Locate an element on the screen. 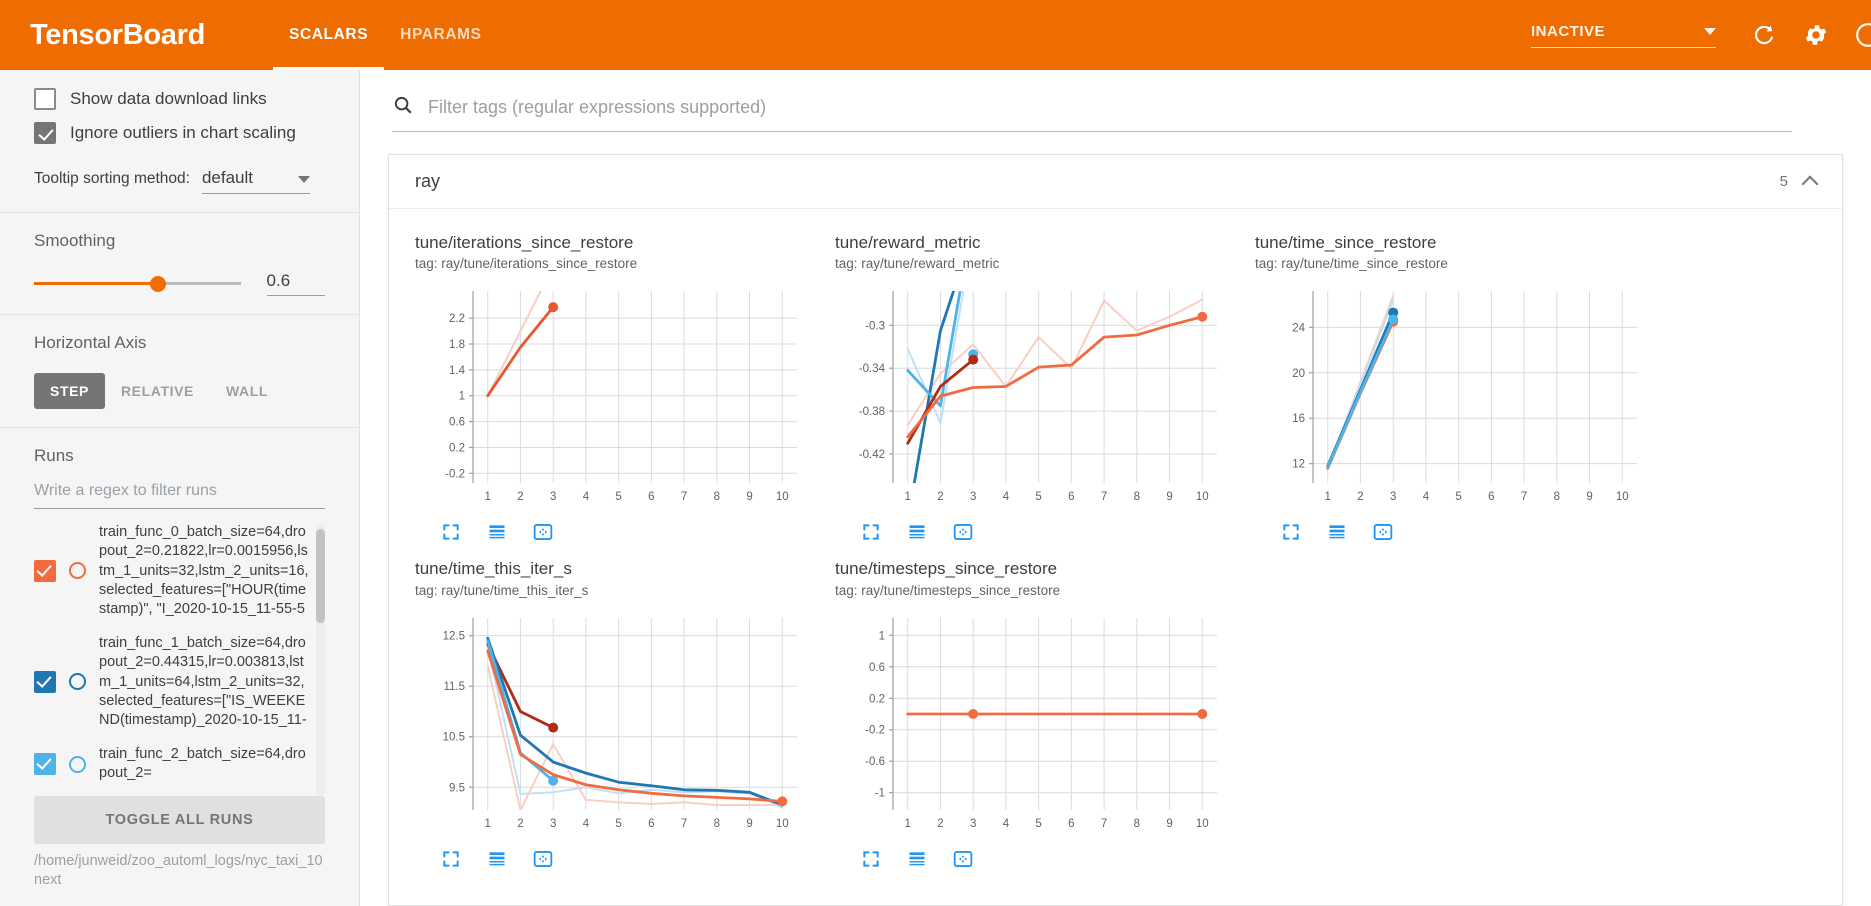 The height and width of the screenshot is (906, 1871). axis-option-relative: RELATIVE is located at coordinates (157, 391).